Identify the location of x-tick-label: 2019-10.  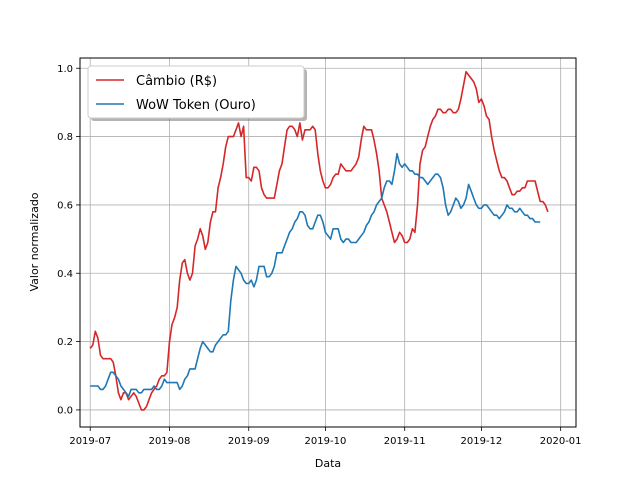
(326, 441).